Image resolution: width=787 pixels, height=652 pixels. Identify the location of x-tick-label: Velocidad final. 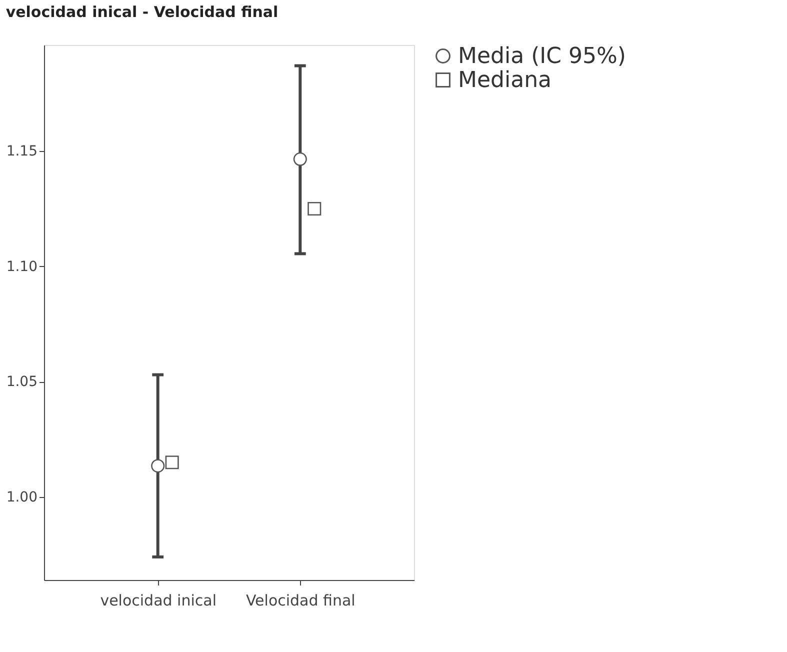
(301, 601).